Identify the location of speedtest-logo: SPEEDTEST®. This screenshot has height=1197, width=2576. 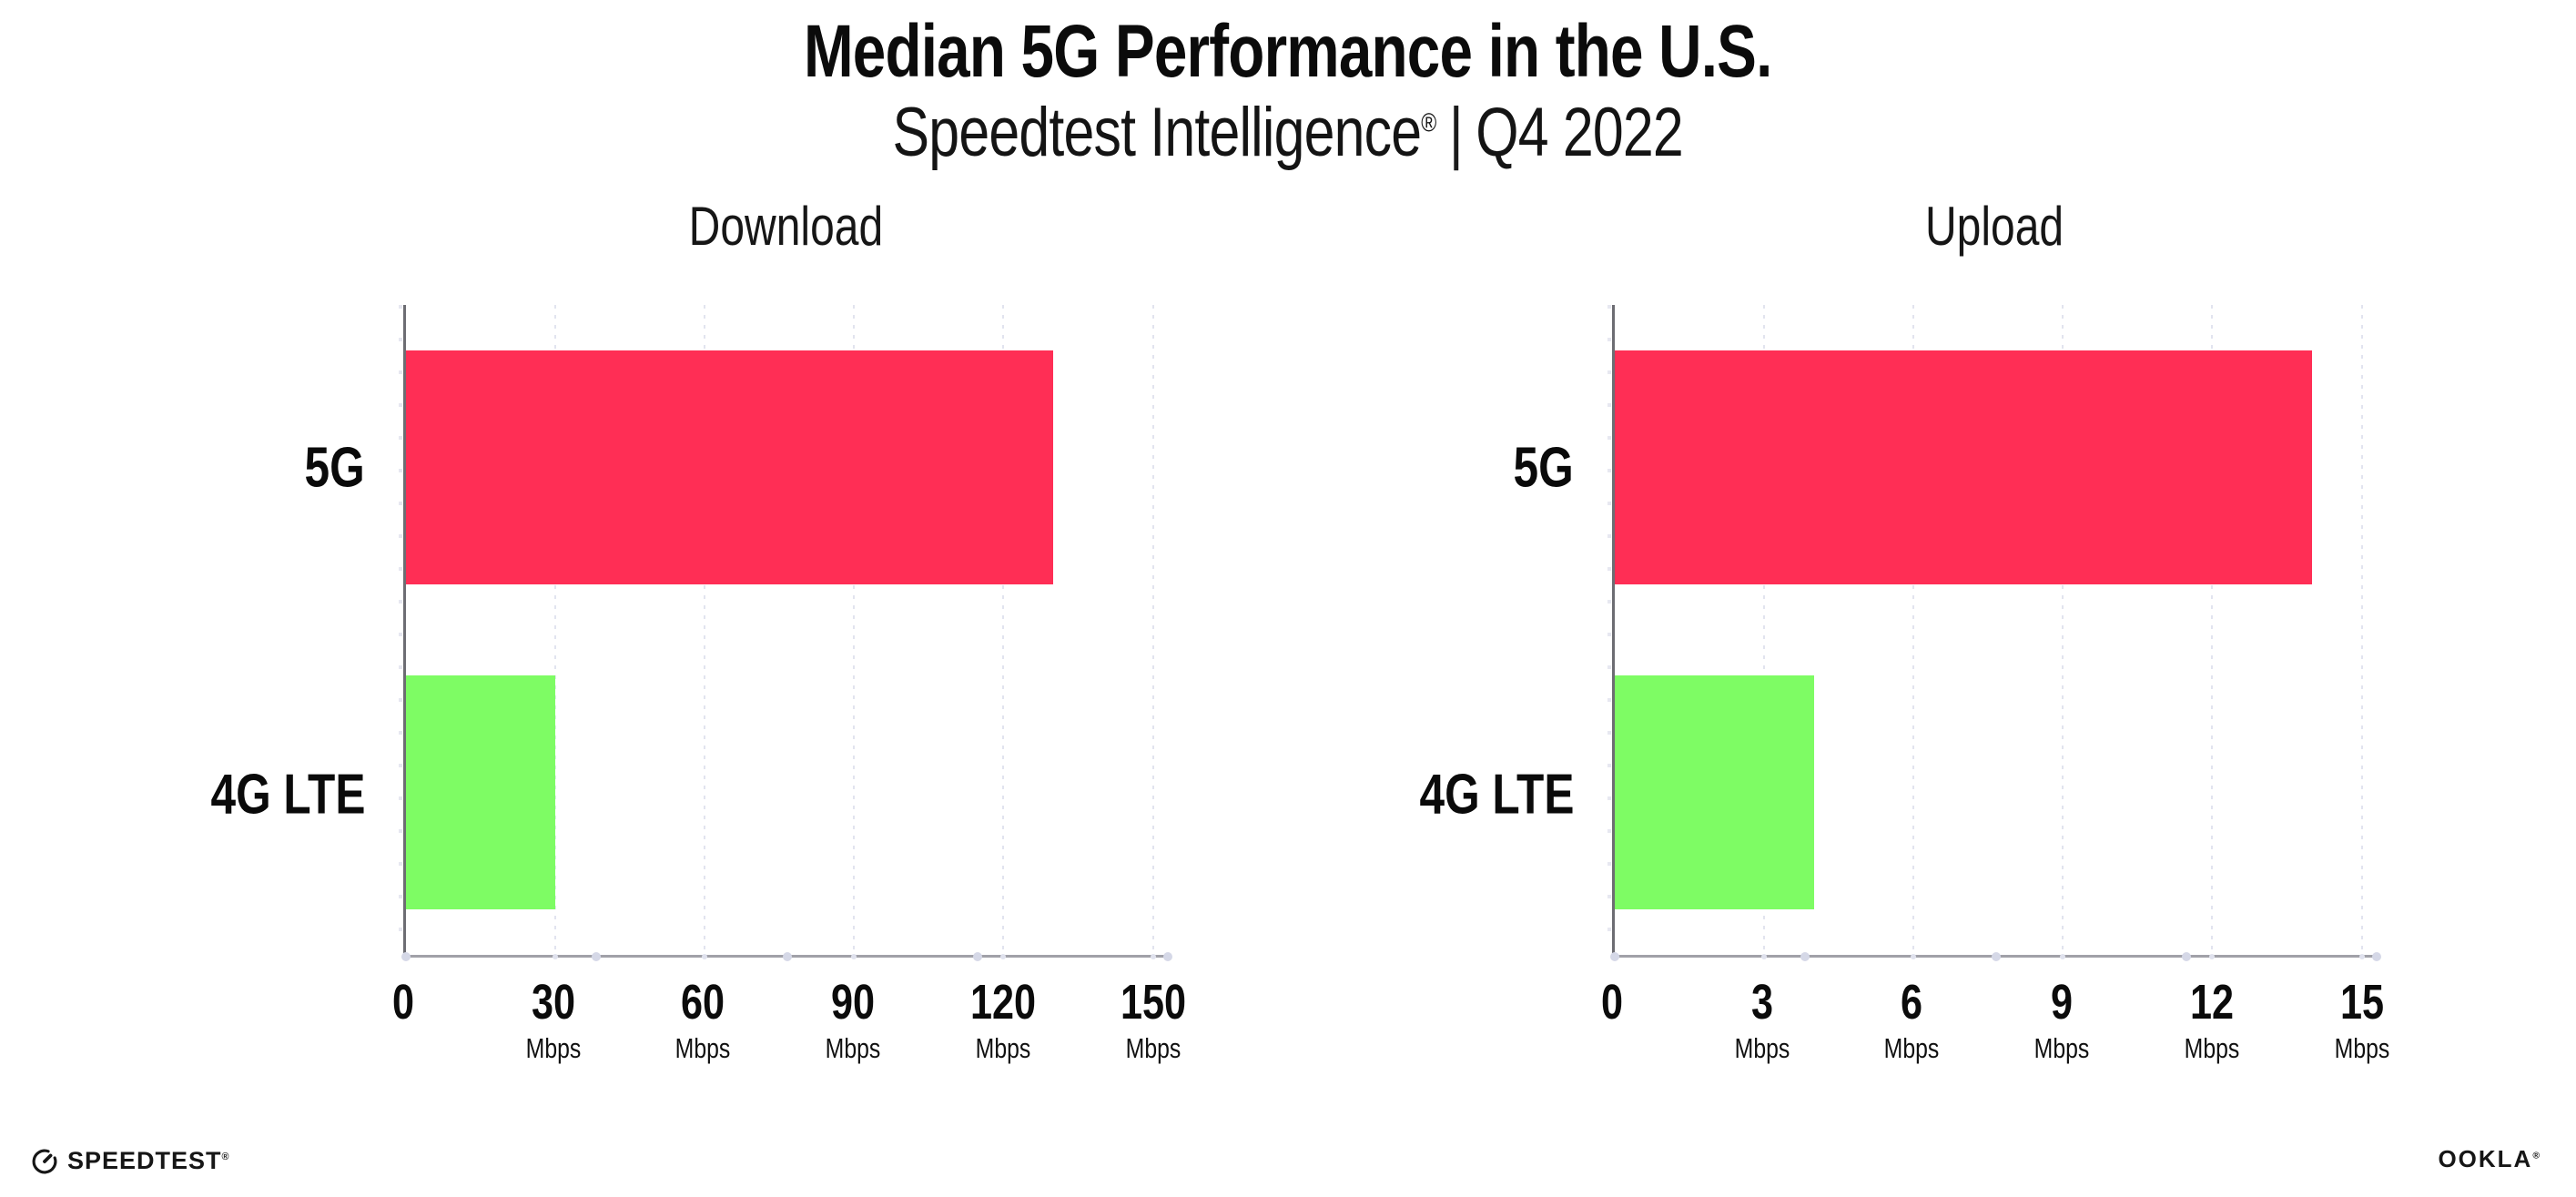
(130, 1161).